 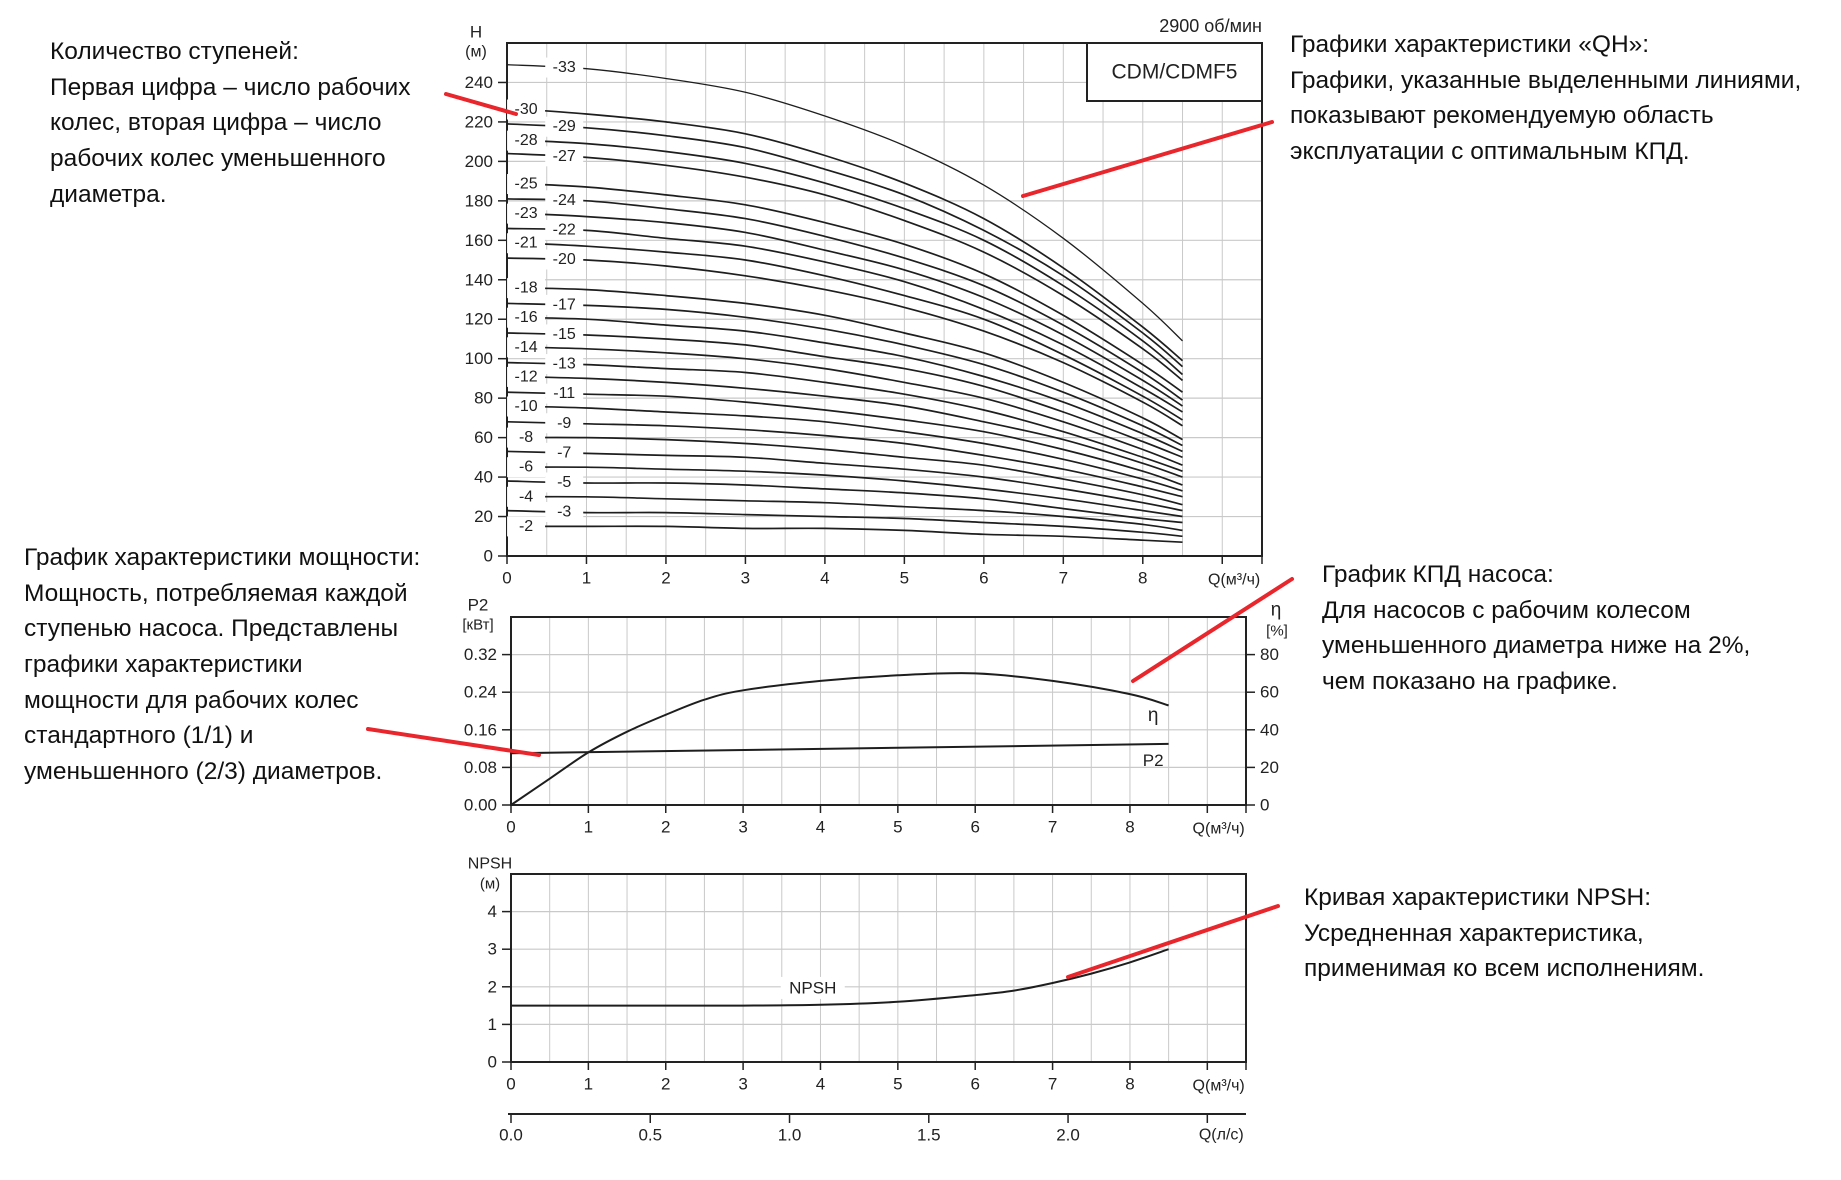 I want to click on curve-label: -20, so click(x=564, y=259).